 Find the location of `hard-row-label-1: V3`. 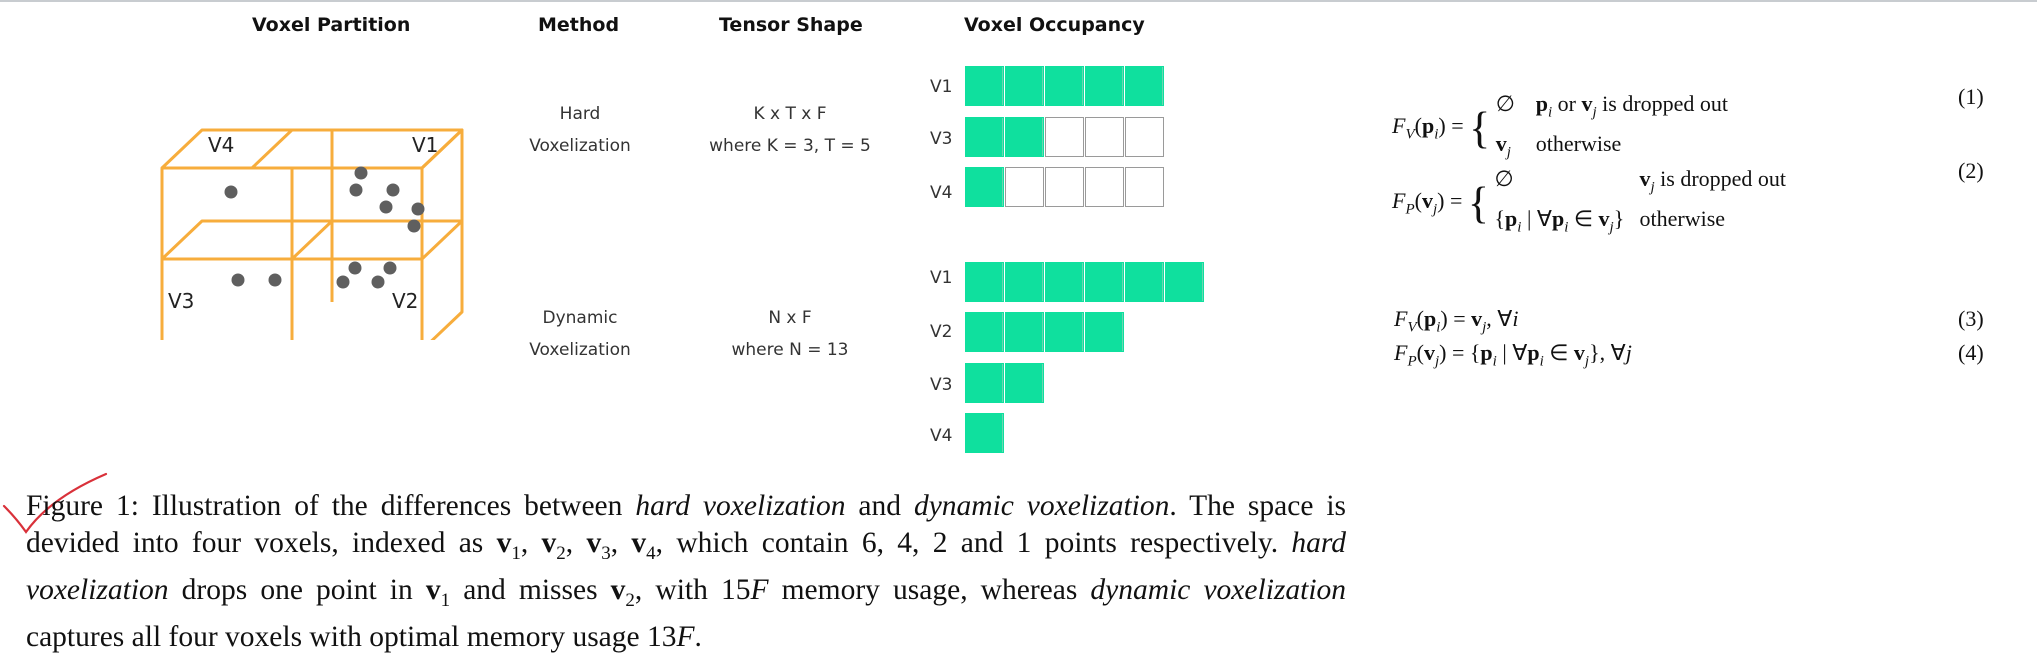

hard-row-label-1: V3 is located at coordinates (941, 139).